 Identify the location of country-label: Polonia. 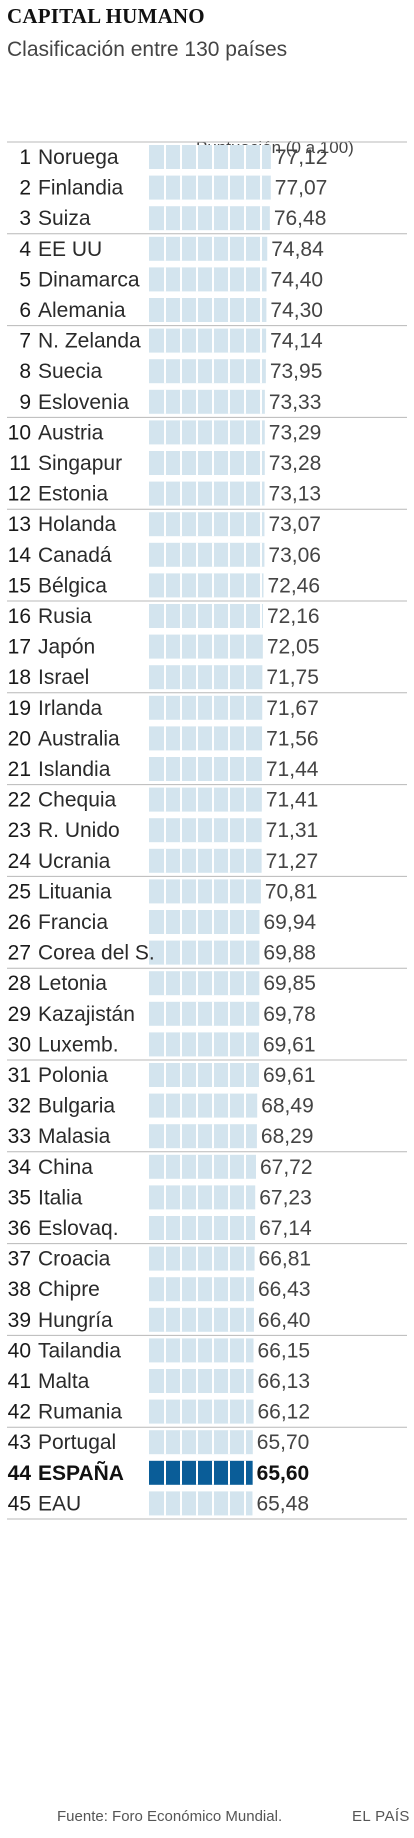
(73, 1075).